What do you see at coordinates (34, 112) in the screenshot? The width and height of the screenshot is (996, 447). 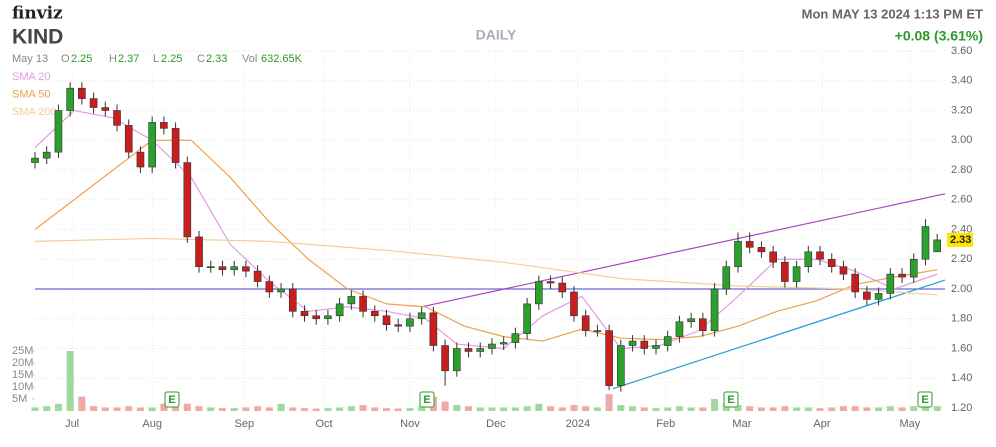 I see `legend-entry: SMA 200` at bounding box center [34, 112].